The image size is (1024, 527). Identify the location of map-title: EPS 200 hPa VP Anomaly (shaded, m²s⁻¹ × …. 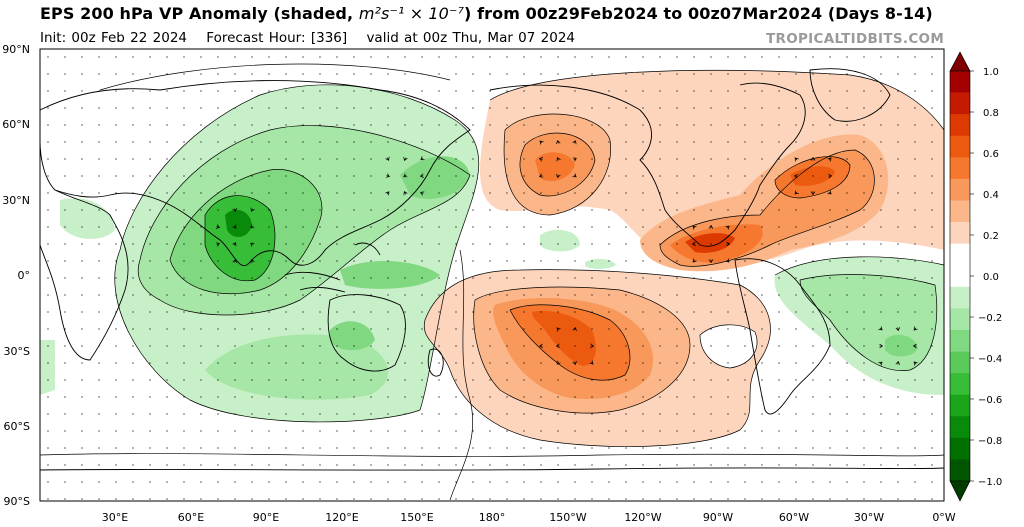
(486, 13).